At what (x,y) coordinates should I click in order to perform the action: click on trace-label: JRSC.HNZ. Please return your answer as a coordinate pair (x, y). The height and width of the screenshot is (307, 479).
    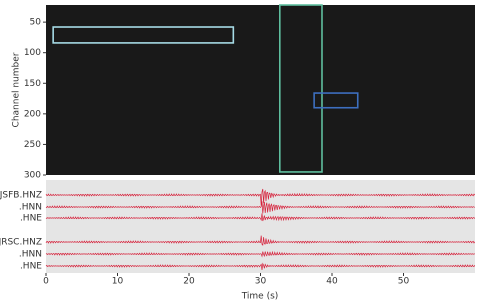
    Looking at the image, I should click on (21, 243).